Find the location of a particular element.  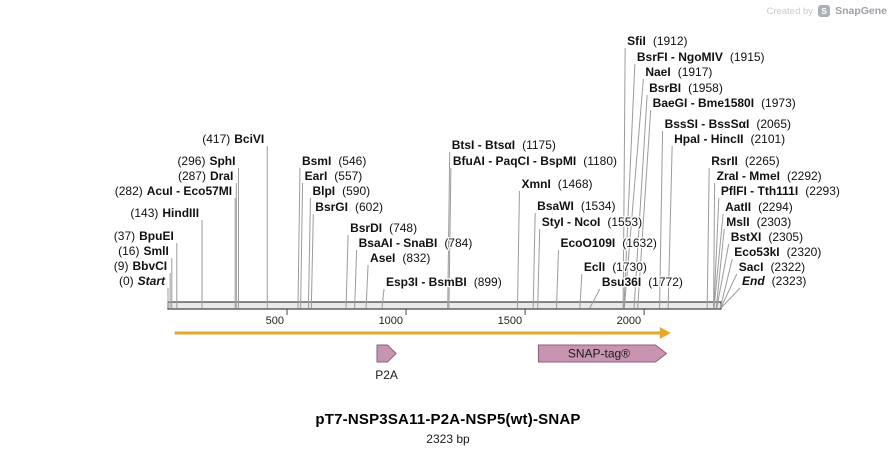

construct-length: 2323 bp is located at coordinates (448, 439).